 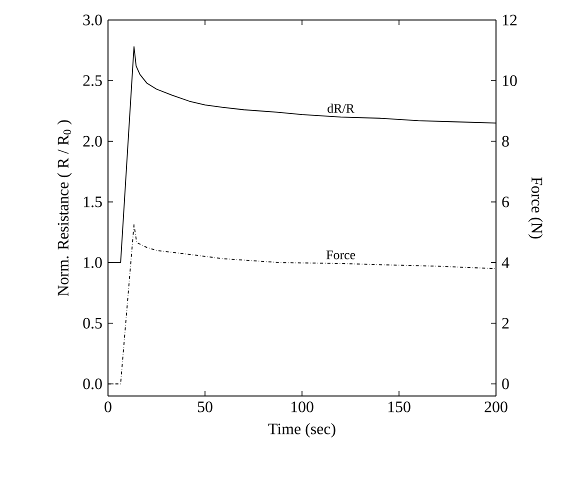 What do you see at coordinates (92, 20) in the screenshot?
I see `y-tick-label: 3.0` at bounding box center [92, 20].